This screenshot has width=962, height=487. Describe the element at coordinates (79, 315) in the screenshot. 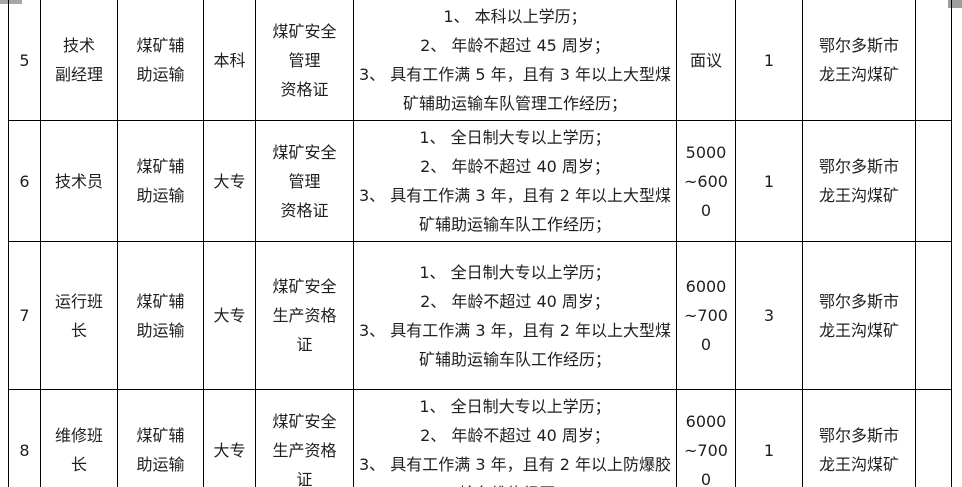

I see `cell-position: 运行班 长` at that location.